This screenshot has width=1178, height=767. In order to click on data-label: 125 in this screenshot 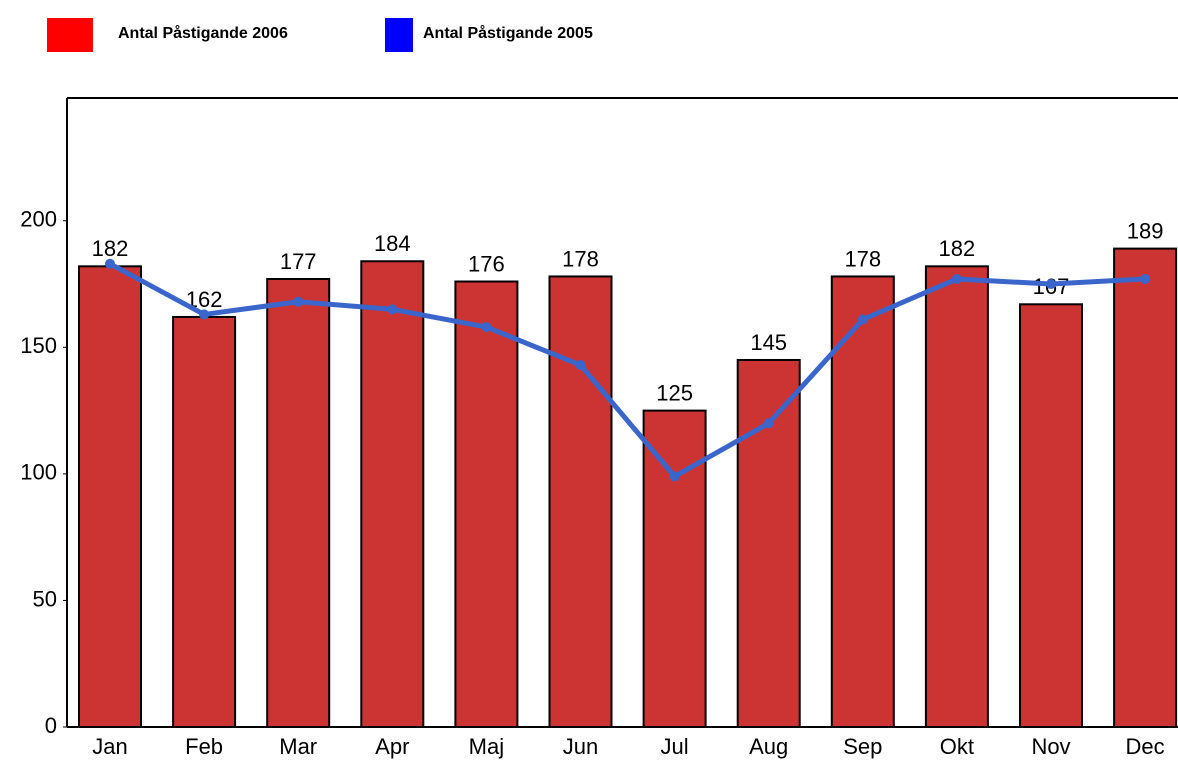, I will do `click(674, 392)`.